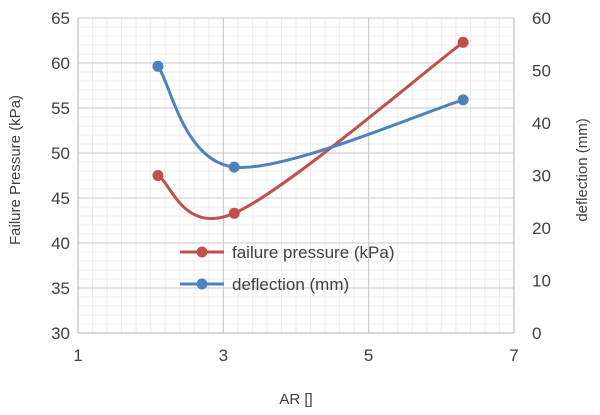  I want to click on legend: failure pressure (kPa) deflection (mm), so click(287, 268).